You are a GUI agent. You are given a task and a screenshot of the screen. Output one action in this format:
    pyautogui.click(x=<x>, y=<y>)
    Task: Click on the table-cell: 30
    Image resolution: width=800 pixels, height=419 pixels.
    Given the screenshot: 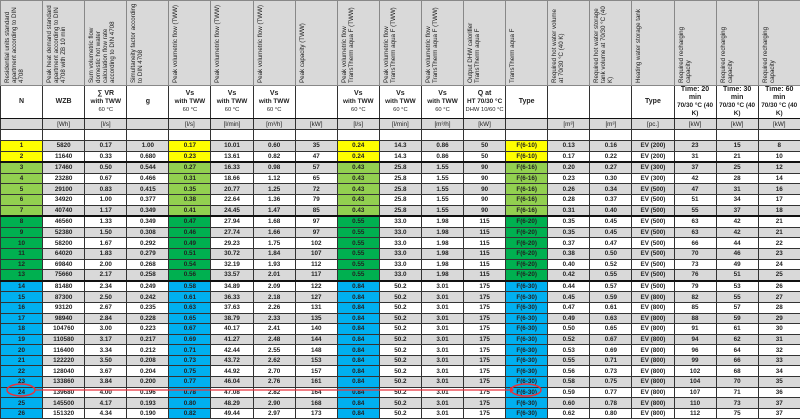 What is the action you would take?
    pyautogui.click(x=779, y=329)
    